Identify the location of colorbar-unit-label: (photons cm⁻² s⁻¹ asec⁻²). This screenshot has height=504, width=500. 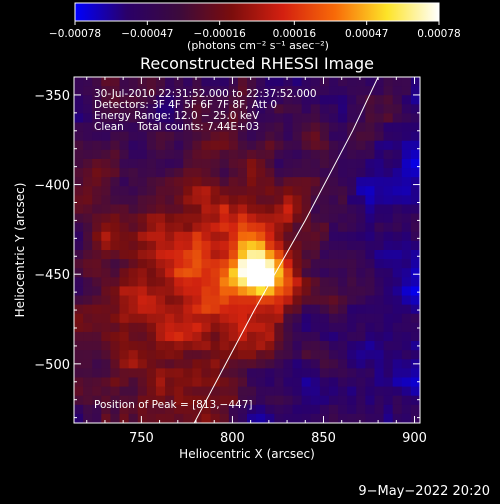
(258, 45).